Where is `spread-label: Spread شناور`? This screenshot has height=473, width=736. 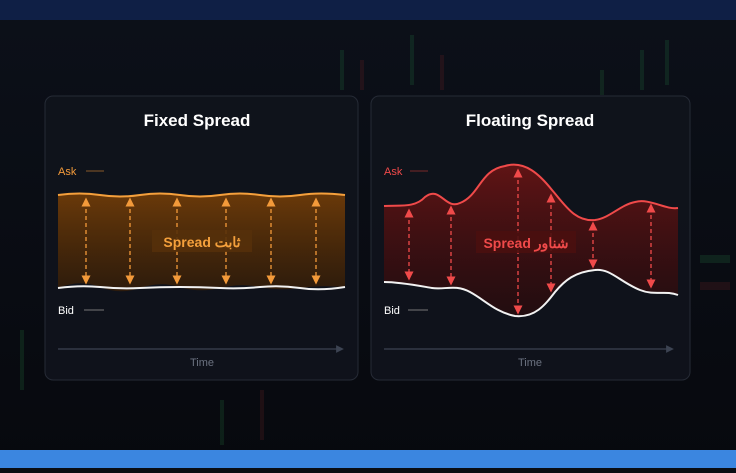 spread-label: Spread شناور is located at coordinates (525, 243).